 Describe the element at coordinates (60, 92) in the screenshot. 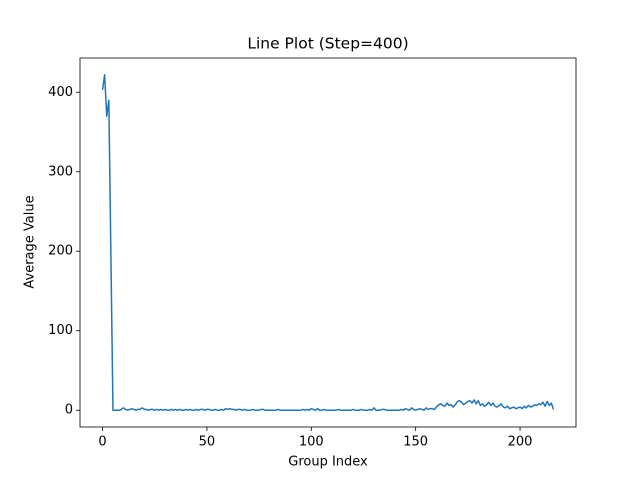

I see `y-tick-label: 400` at that location.